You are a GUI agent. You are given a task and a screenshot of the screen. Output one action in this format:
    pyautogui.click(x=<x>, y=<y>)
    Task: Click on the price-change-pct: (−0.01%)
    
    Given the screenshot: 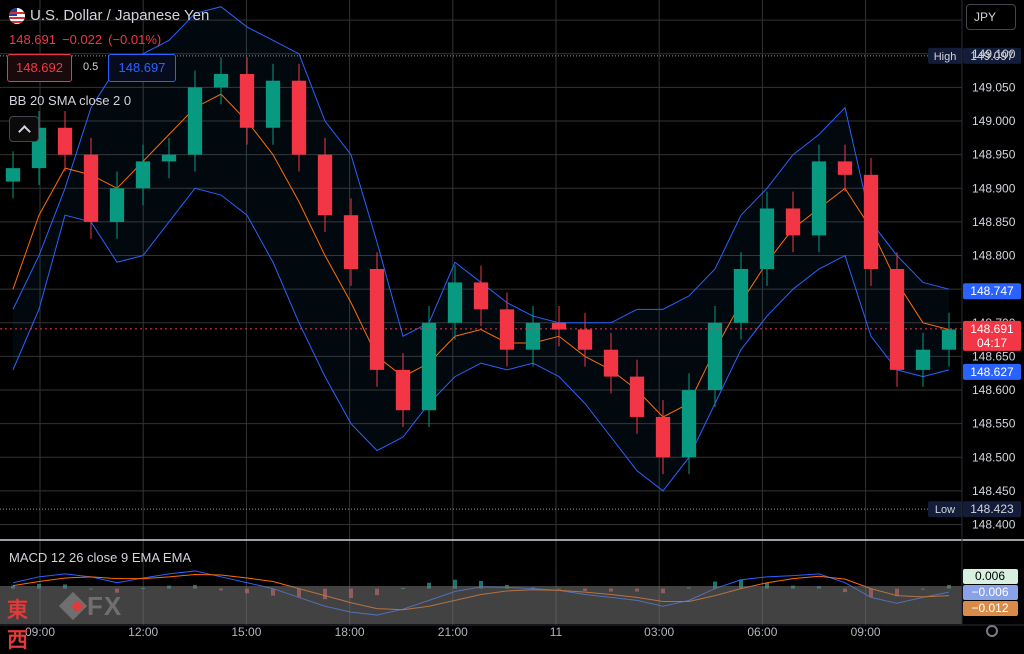 What is the action you would take?
    pyautogui.click(x=135, y=39)
    